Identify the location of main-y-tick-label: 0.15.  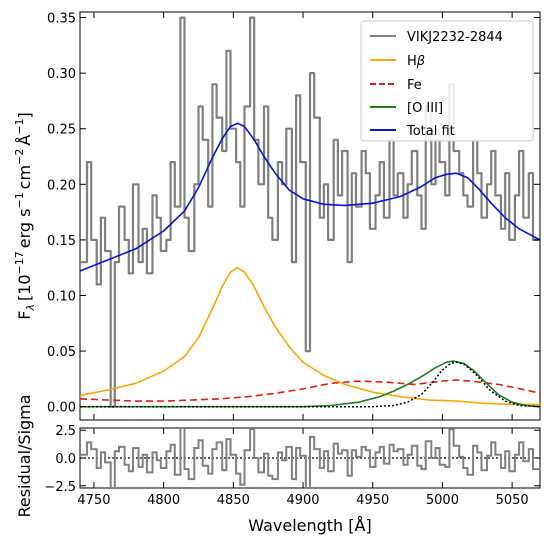
(61, 241).